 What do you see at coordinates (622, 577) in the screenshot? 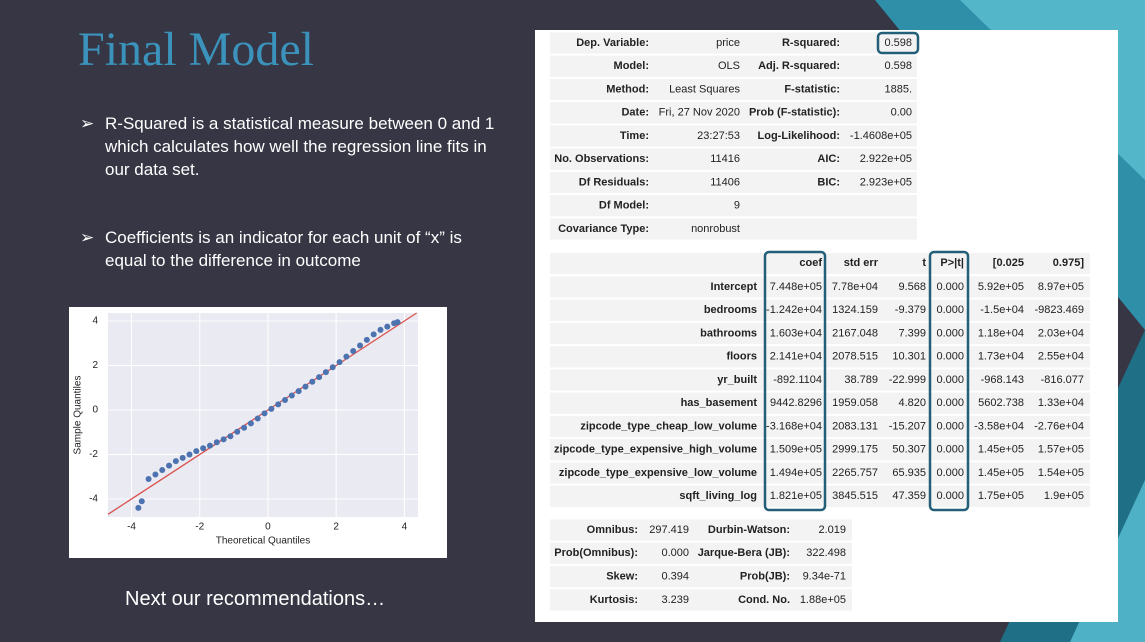
I see `cell: Skew:` at bounding box center [622, 577].